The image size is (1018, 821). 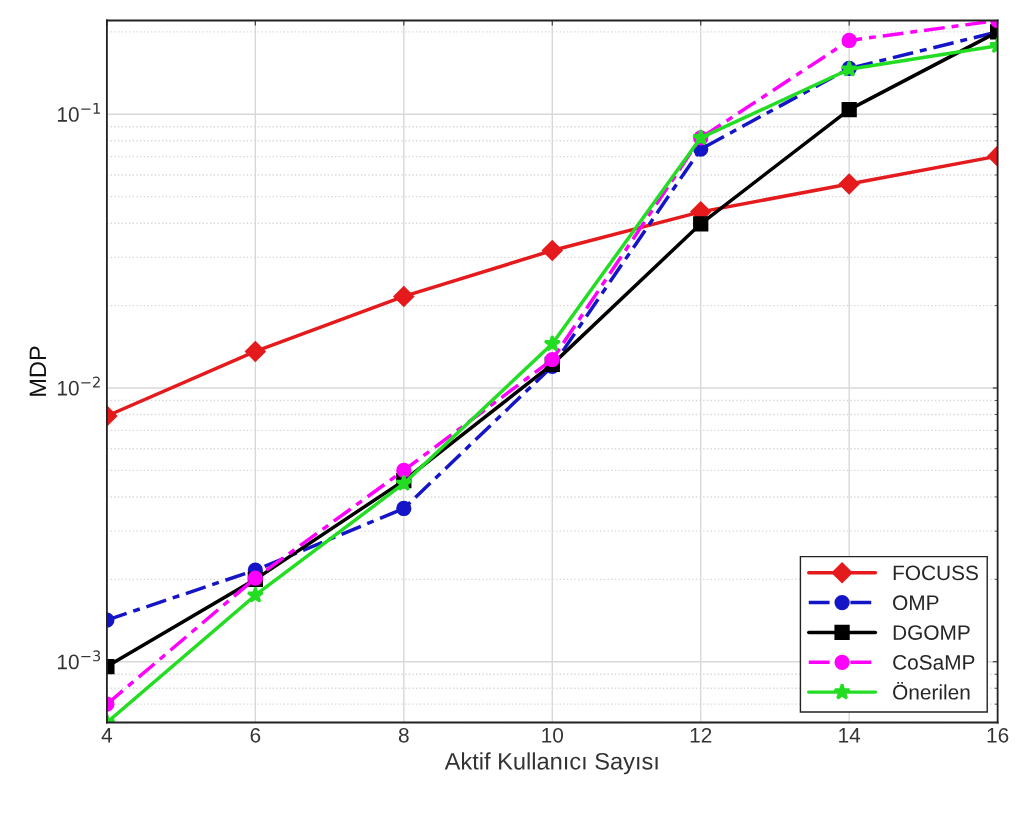 I want to click on y-tick-label: 10$^{−1}$, so click(x=78, y=112).